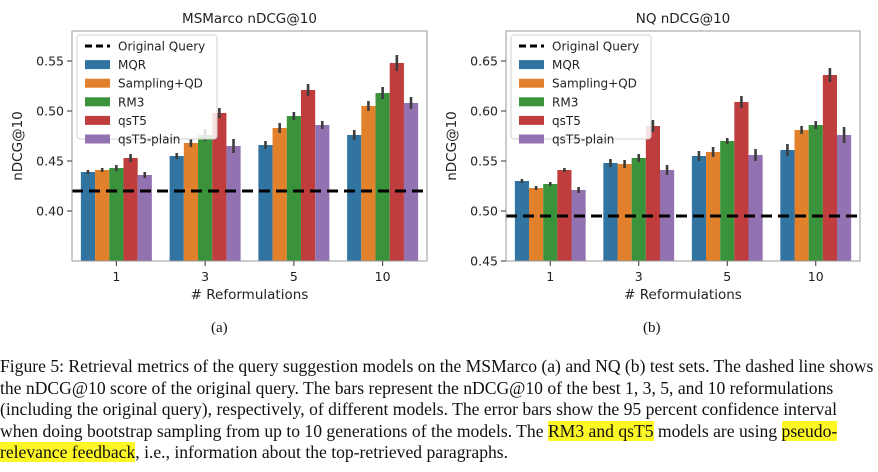 This screenshot has height=472, width=878. I want to click on msmarco-legend-label-sampling-qd: Sampling+QD, so click(160, 84).